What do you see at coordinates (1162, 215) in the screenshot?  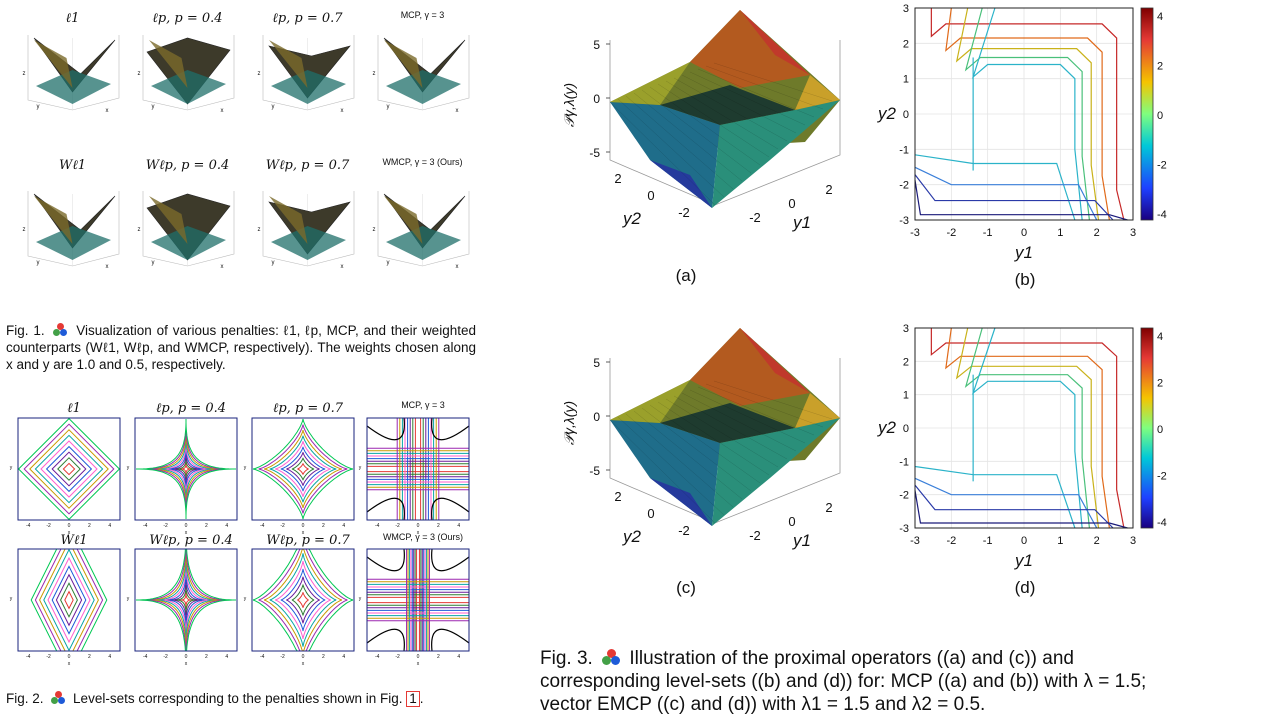 I see `colorbar-tick-label: -4` at bounding box center [1162, 215].